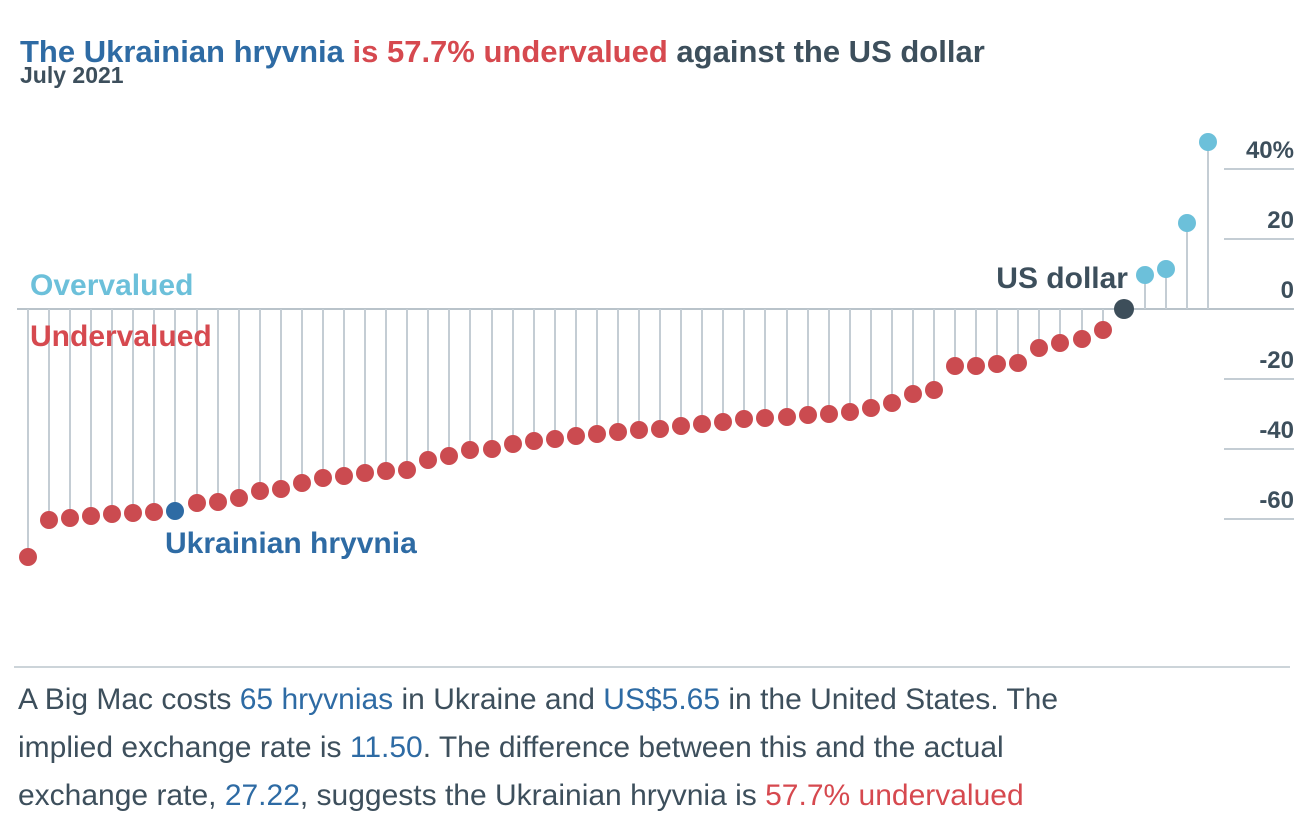  Describe the element at coordinates (129, 699) in the screenshot. I see `text-segment: A Big Mac costs` at that location.